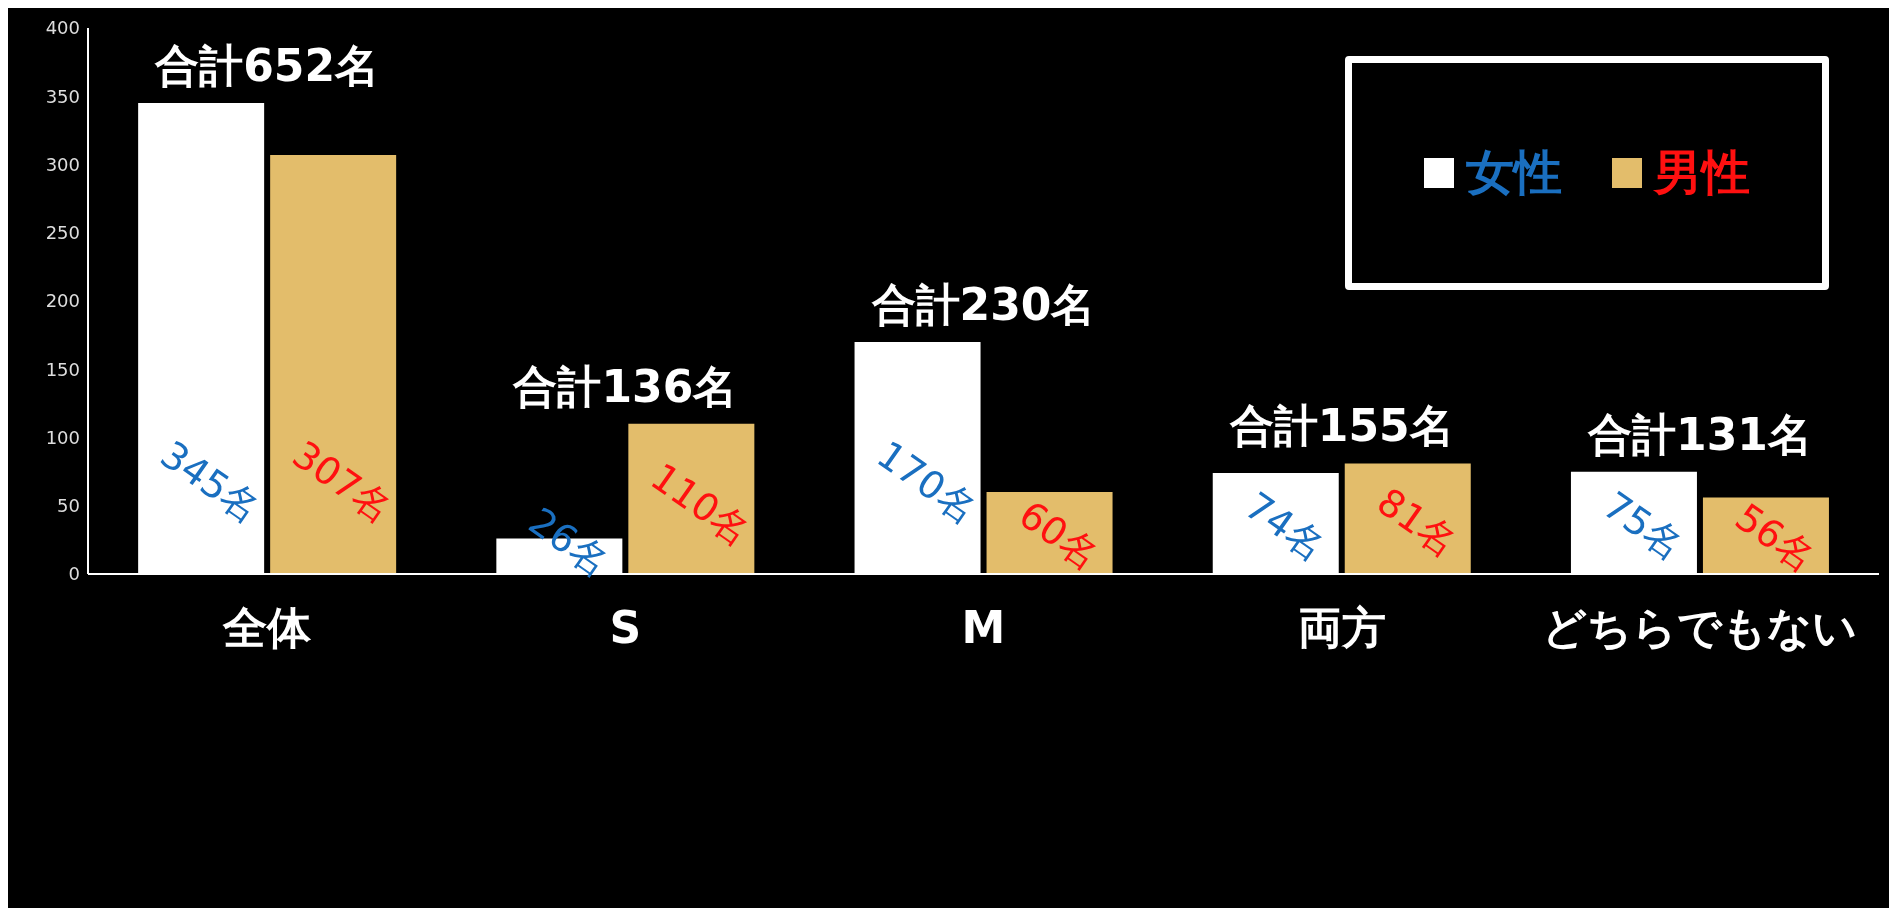 This screenshot has width=1897, height=916. Describe the element at coordinates (62, 369) in the screenshot. I see `y-tick-label: 150` at that location.